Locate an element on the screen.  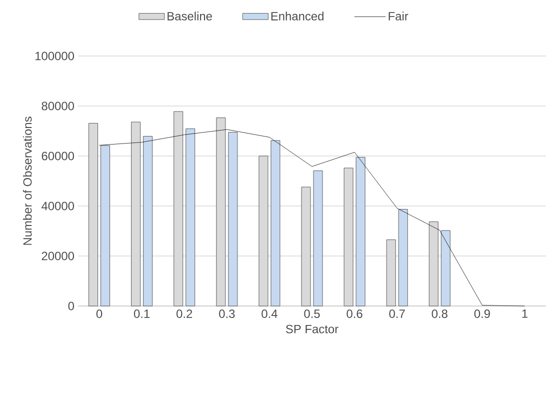
x-tick-label: 0.3 is located at coordinates (227, 314).